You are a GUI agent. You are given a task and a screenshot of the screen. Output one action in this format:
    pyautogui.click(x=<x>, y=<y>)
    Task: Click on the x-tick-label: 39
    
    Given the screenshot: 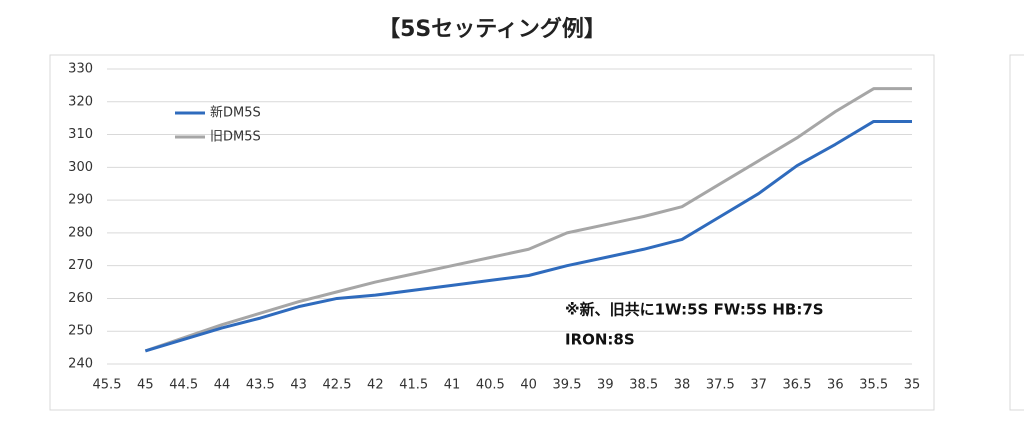 What is the action you would take?
    pyautogui.click(x=605, y=385)
    